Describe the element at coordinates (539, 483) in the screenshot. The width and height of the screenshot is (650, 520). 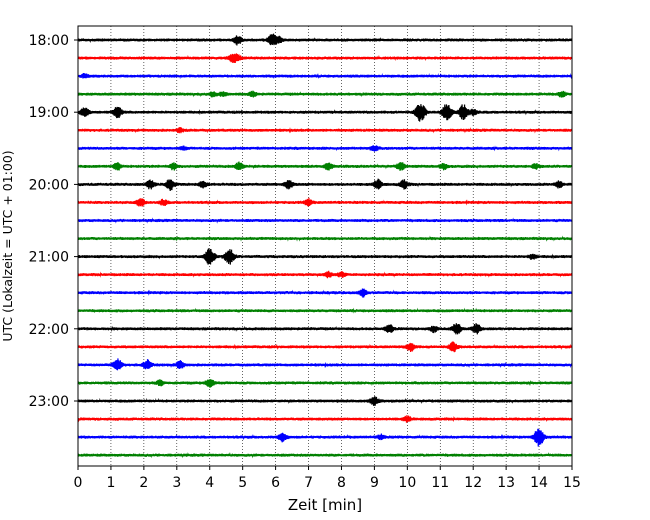
I see `x-tick-label: 14` at that location.